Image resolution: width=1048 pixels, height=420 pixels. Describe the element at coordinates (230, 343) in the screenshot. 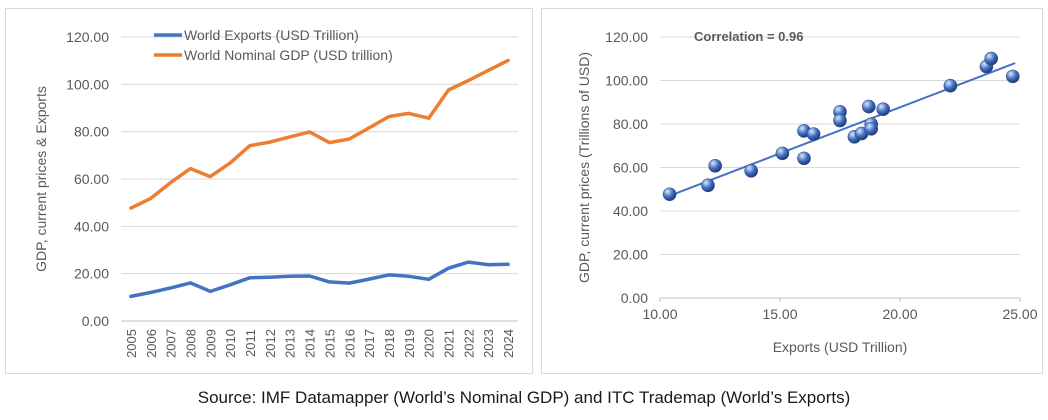

I see `x-tick-label: 2010` at that location.